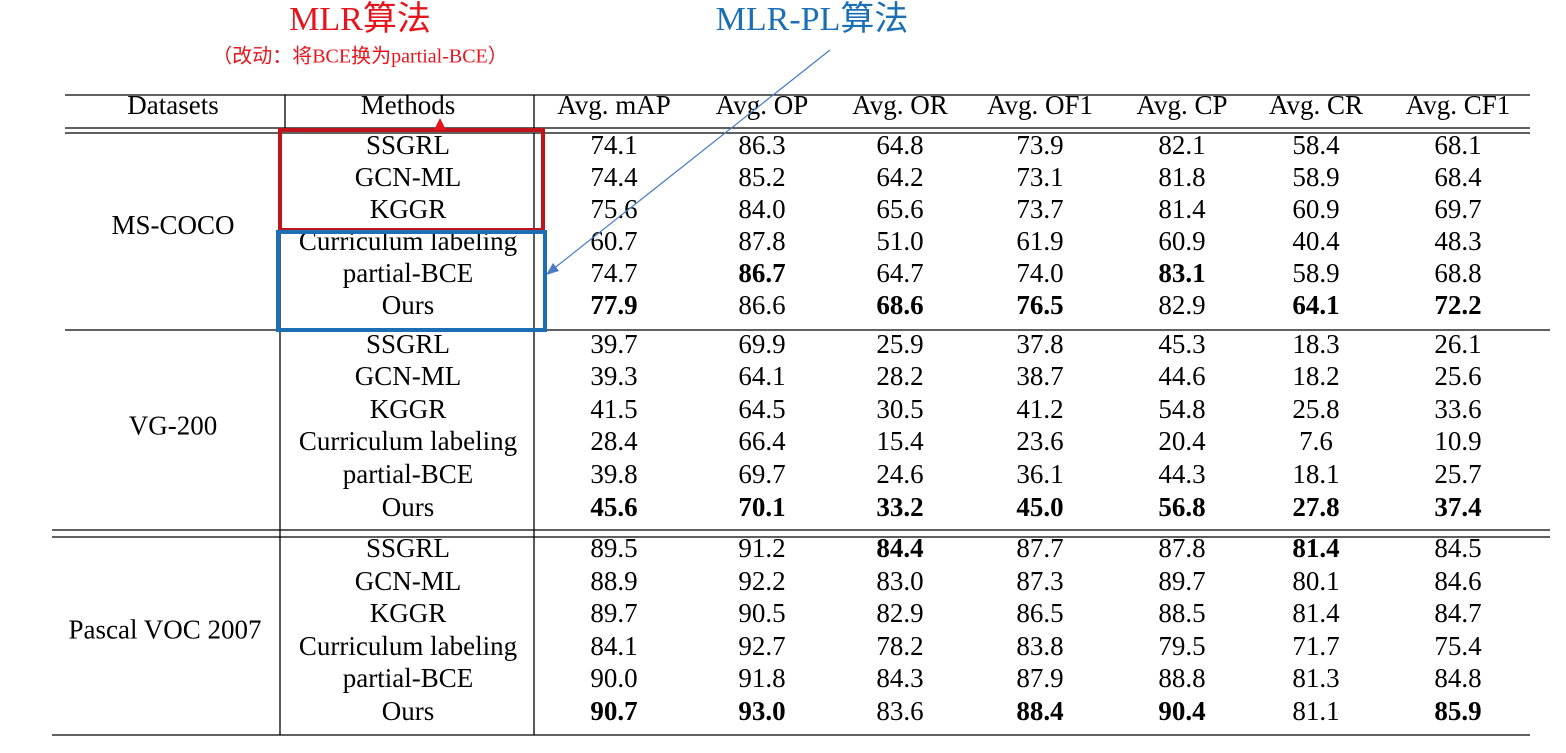 The width and height of the screenshot is (1566, 753). I want to click on value-cell: 84.8, so click(1457, 678).